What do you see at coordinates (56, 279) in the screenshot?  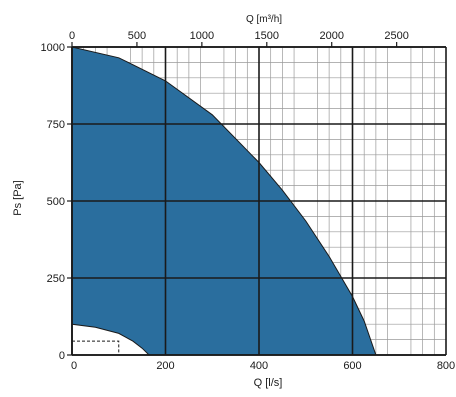 I see `y-tick-label: 250` at bounding box center [56, 279].